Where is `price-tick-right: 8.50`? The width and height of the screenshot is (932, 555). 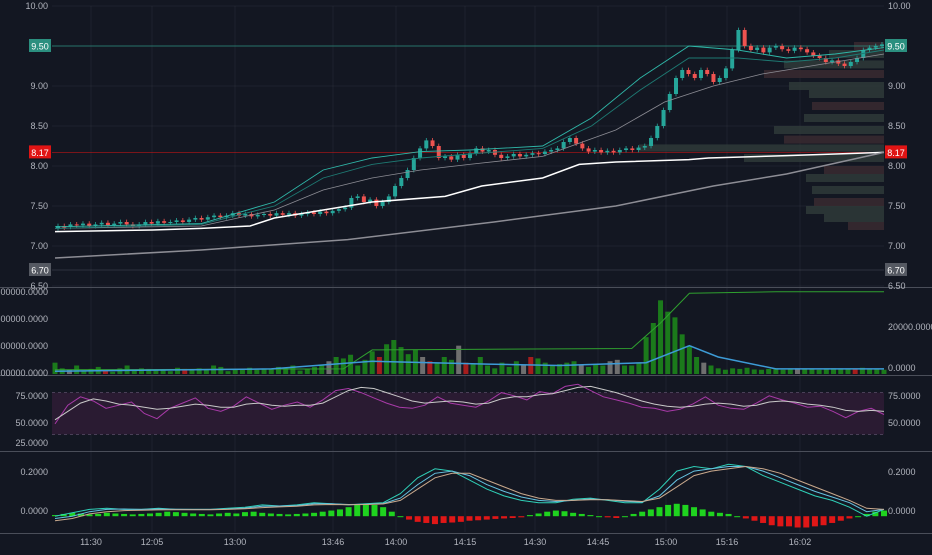 price-tick-right: 8.50 is located at coordinates (897, 126).